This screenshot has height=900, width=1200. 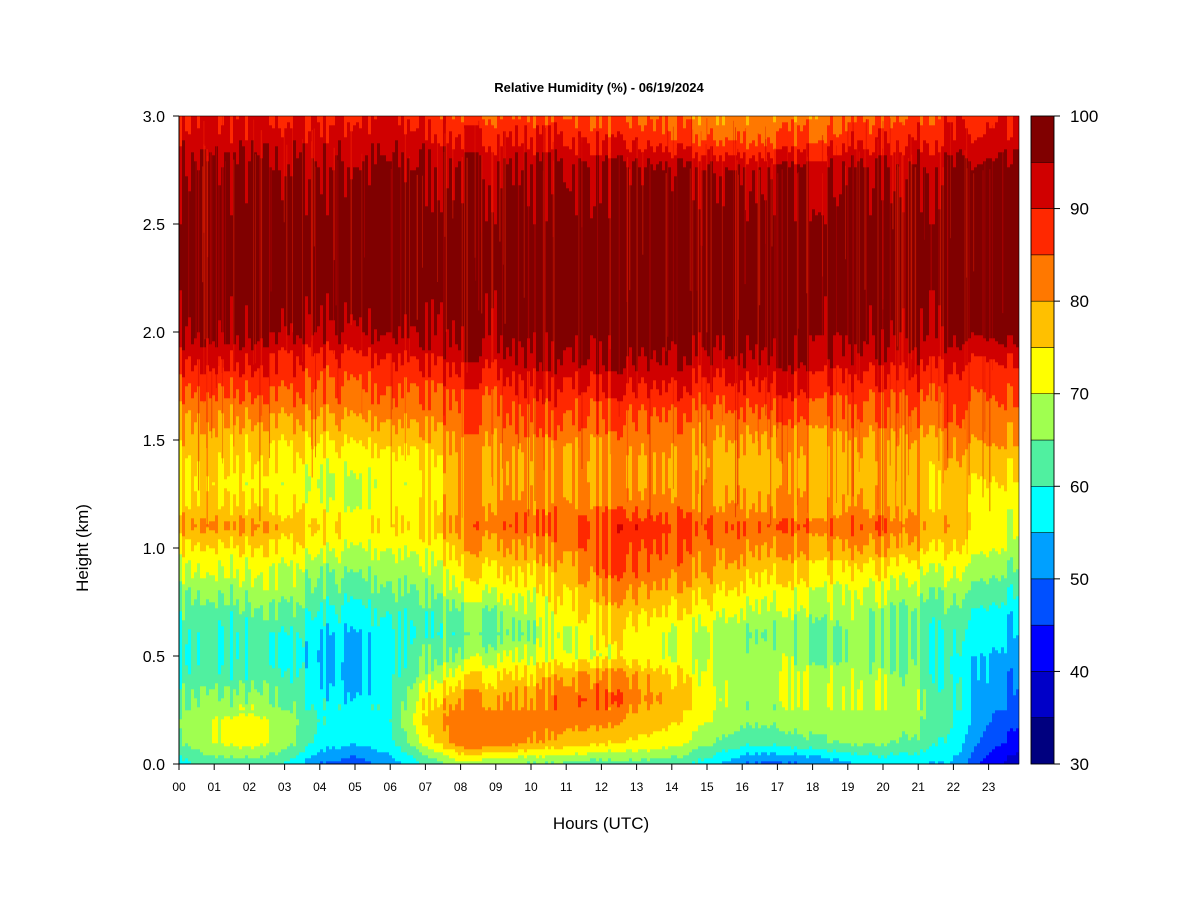 What do you see at coordinates (154, 117) in the screenshot?
I see `y-tick-label: 3.0` at bounding box center [154, 117].